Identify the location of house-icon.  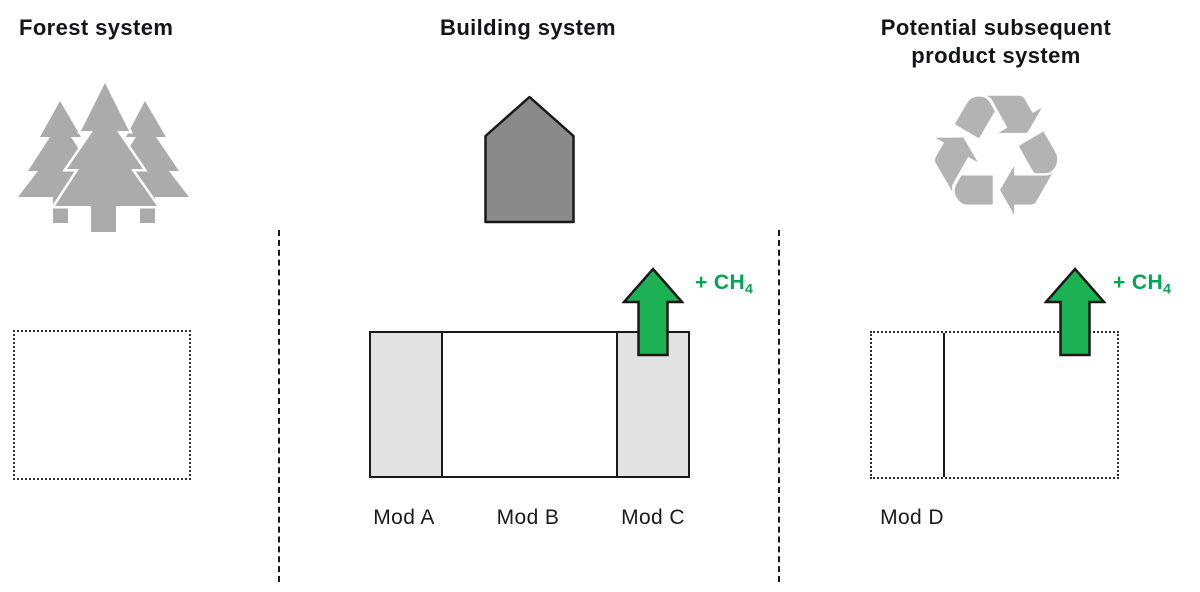
(529, 159).